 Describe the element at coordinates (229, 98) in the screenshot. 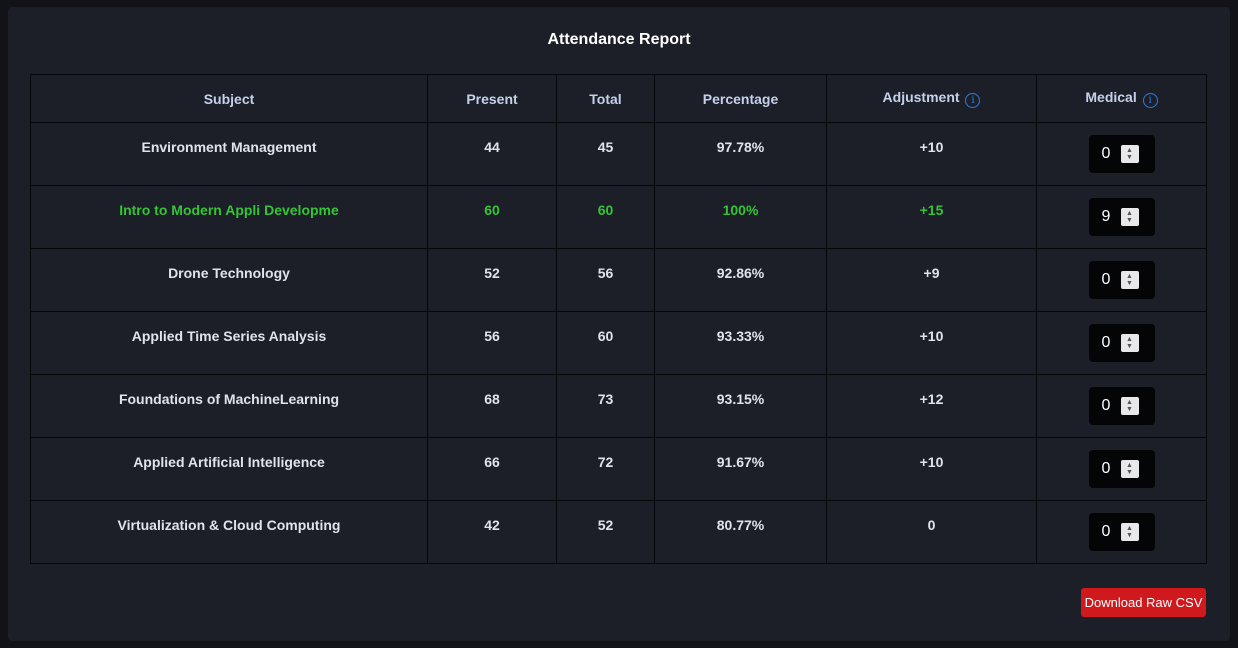

I see `column-header-subject: Subject` at that location.